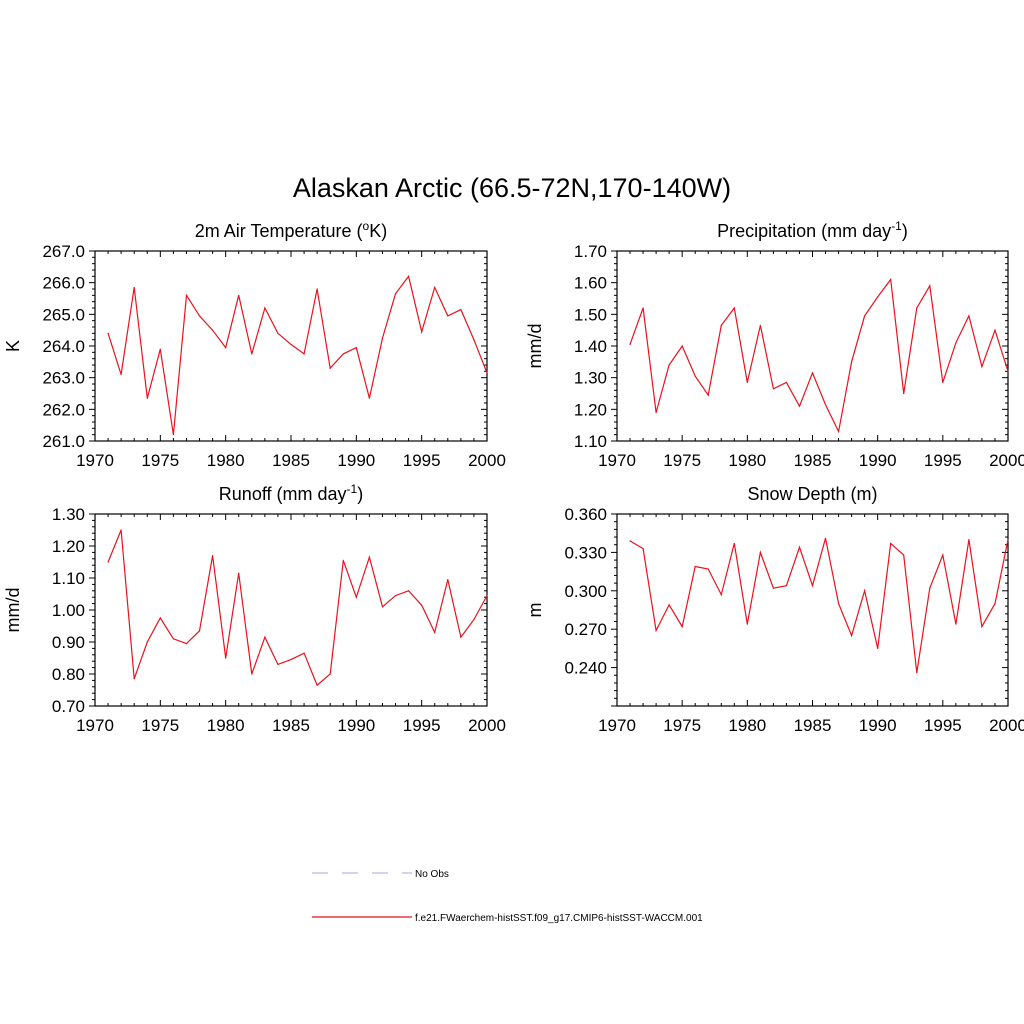 The image size is (1024, 1024). What do you see at coordinates (68, 610) in the screenshot?
I see `y-tick-label: 1.00` at bounding box center [68, 610].